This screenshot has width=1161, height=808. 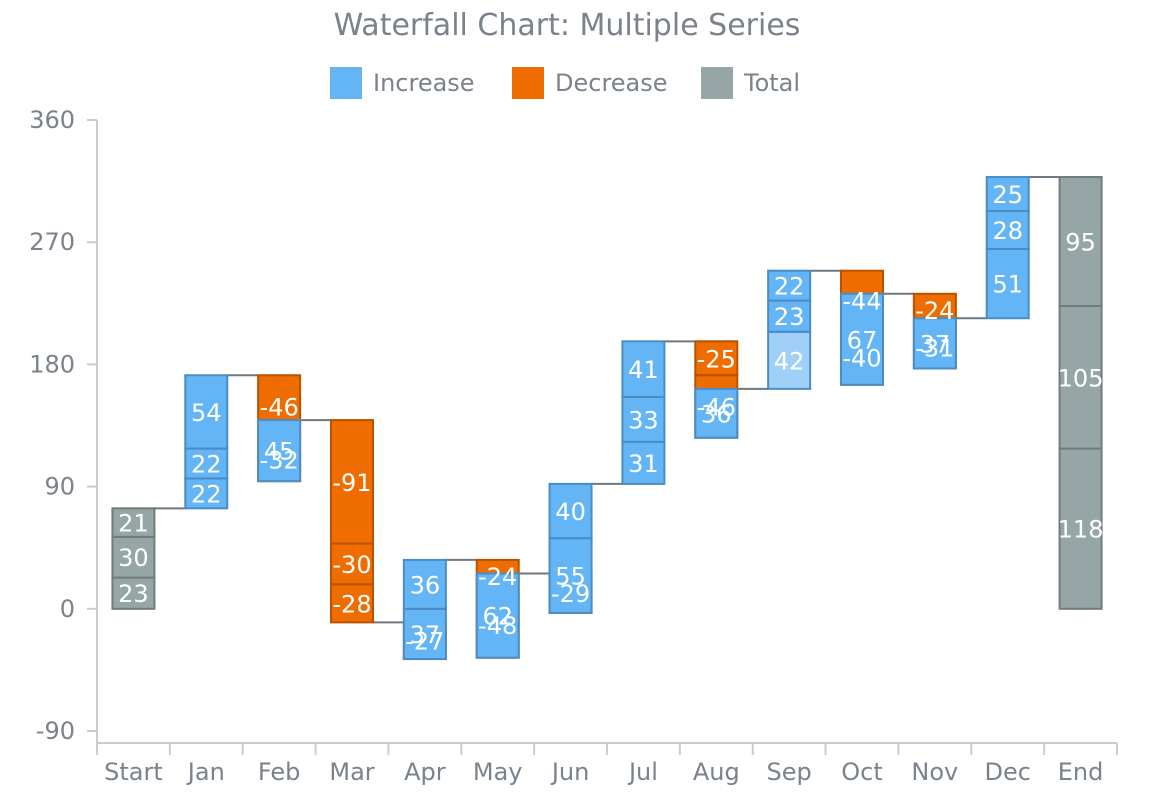 What do you see at coordinates (1081, 772) in the screenshot?
I see `x-tick-label: End` at bounding box center [1081, 772].